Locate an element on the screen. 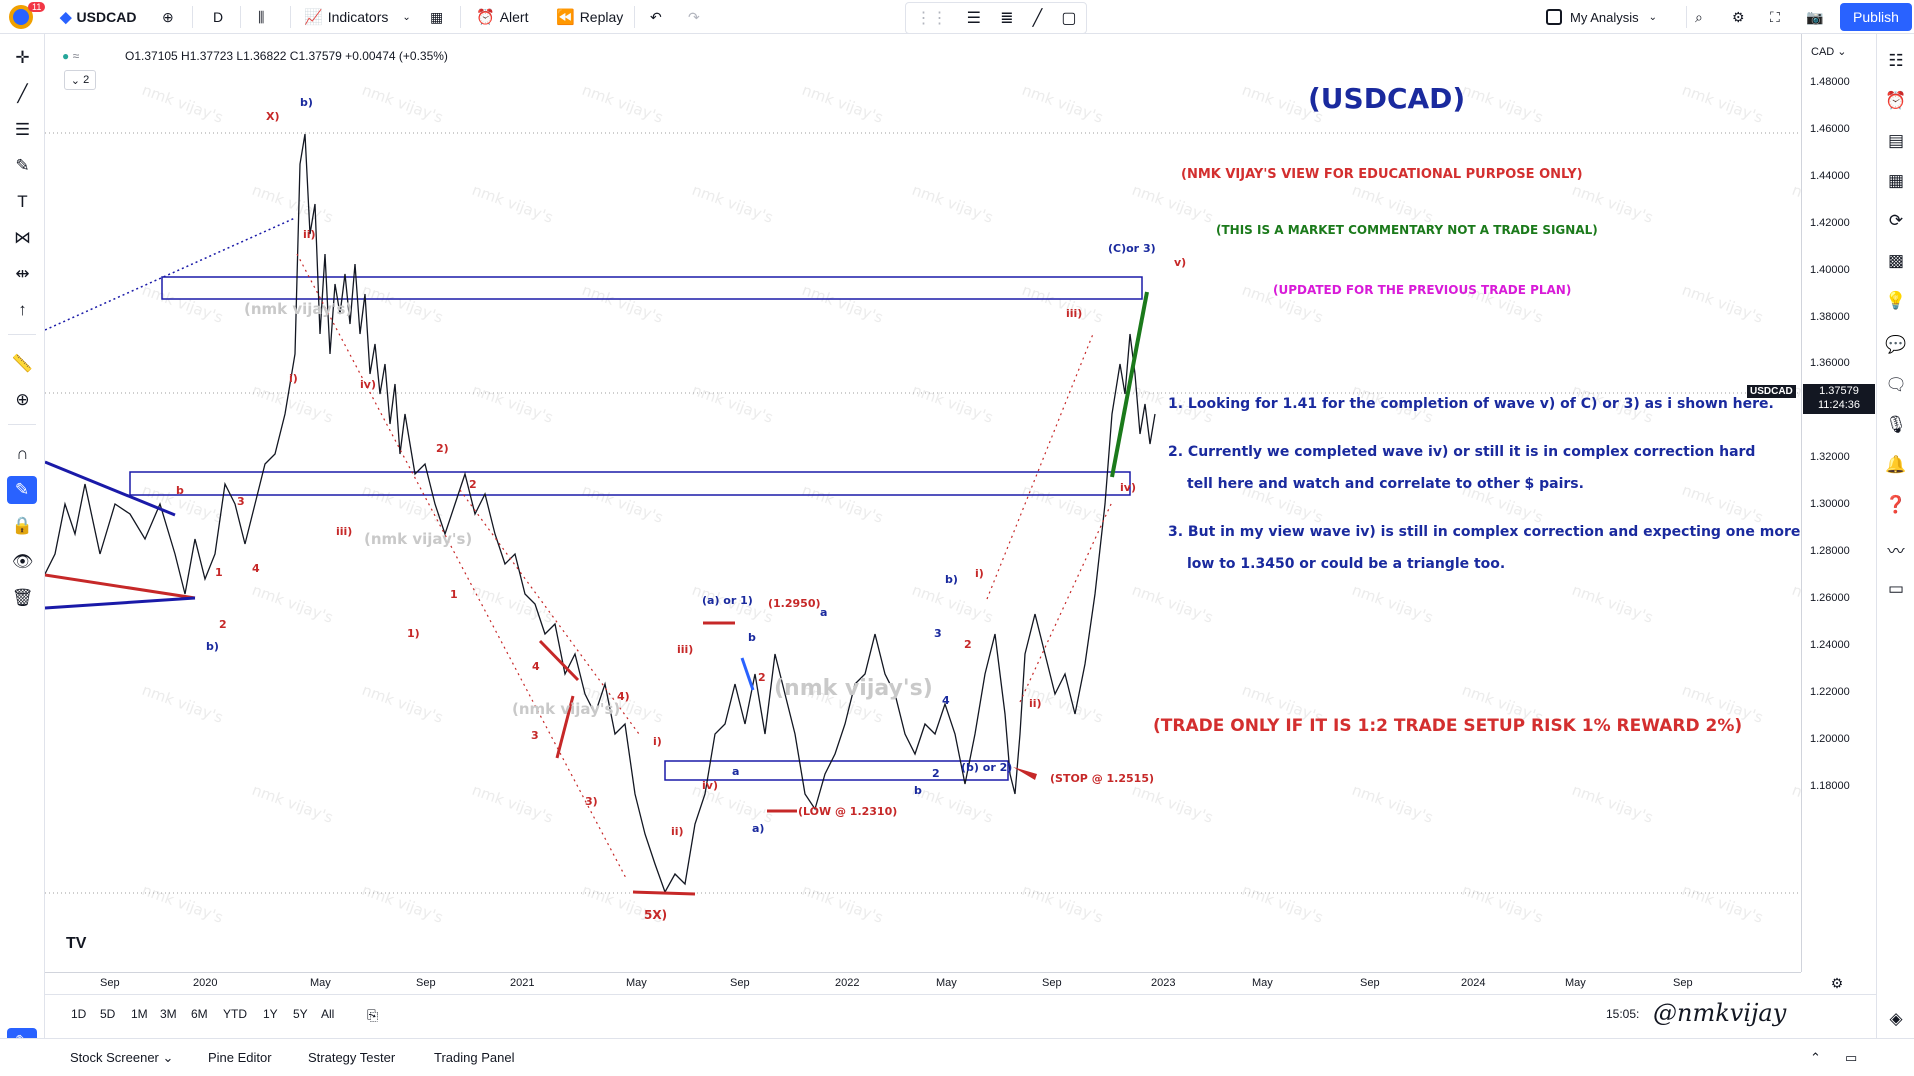 This screenshot has height=1076, width=1914. clock-readout: 15:05: is located at coordinates (1623, 1014).